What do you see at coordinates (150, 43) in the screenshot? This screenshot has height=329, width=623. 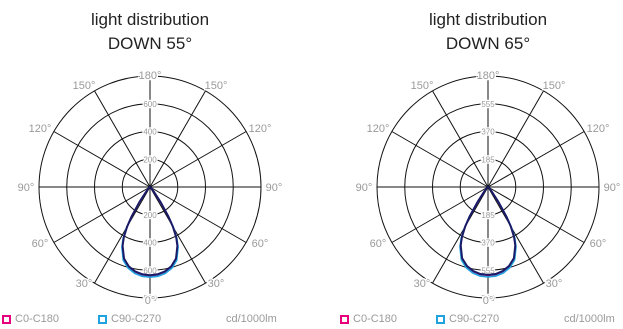 I see `chart-title-line2: DOWN 55°` at bounding box center [150, 43].